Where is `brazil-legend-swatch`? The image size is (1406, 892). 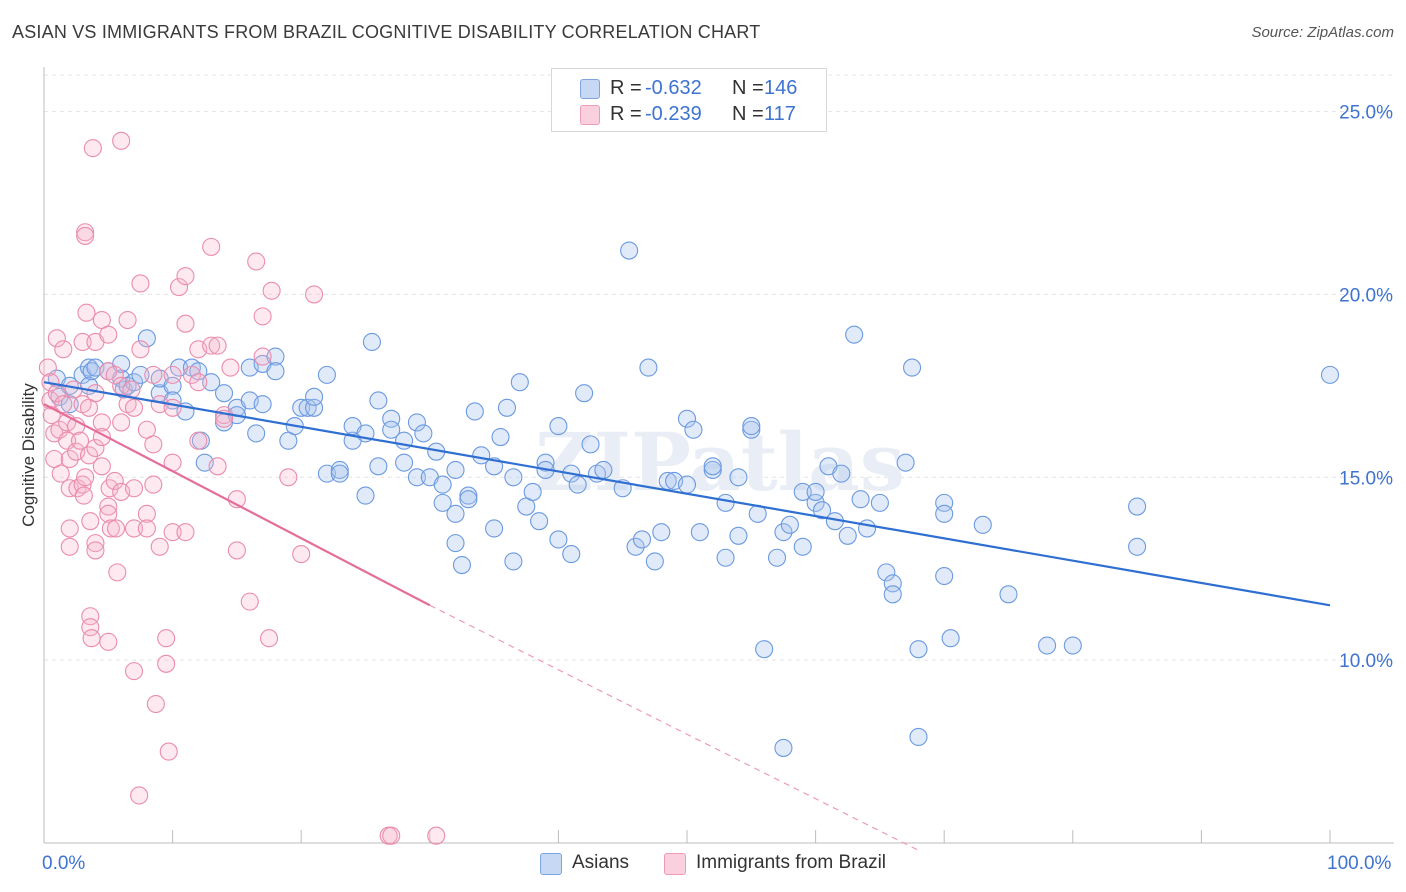
brazil-legend-swatch is located at coordinates (675, 864).